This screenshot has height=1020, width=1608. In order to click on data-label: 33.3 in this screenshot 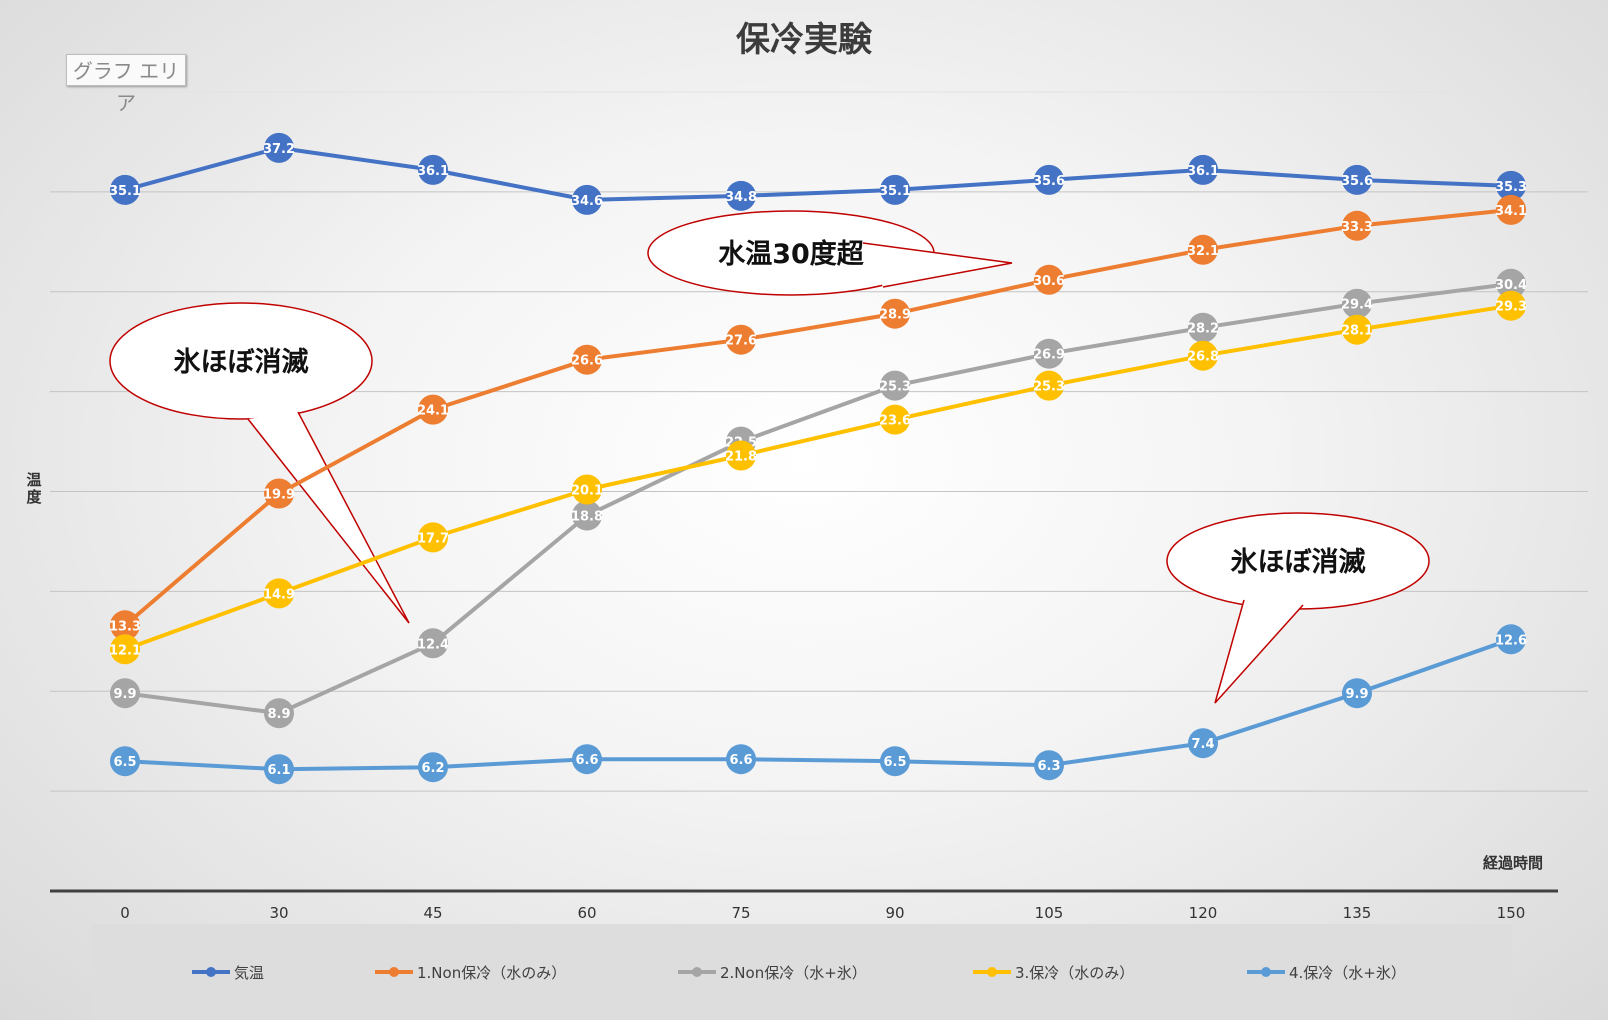, I will do `click(1357, 227)`.